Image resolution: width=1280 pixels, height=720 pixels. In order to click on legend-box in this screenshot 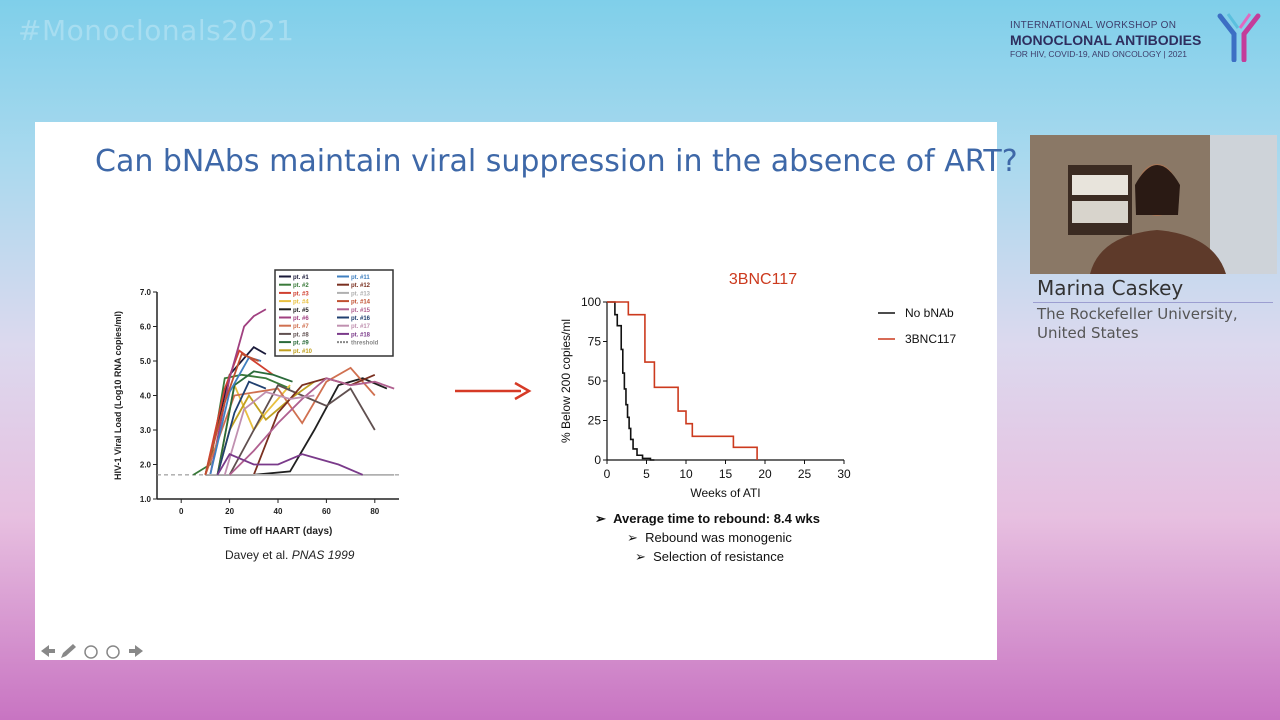, I will do `click(334, 313)`.